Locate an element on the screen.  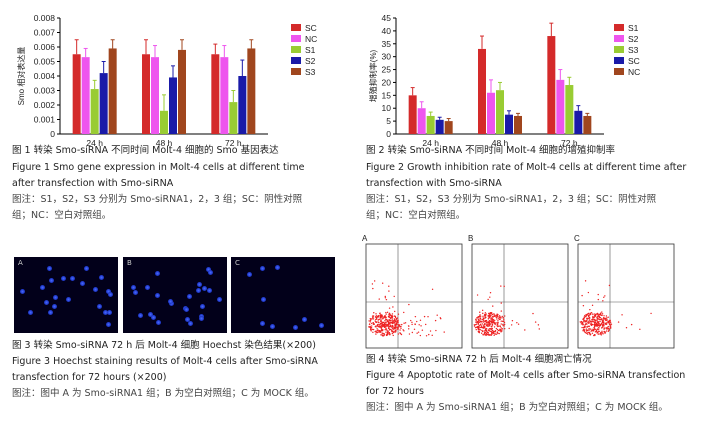
figure4-caption-zh: 图 4 转染 Smo-siRNA 72 h 后 Molt-4 细胞凋亡情况 is located at coordinates (479, 359).